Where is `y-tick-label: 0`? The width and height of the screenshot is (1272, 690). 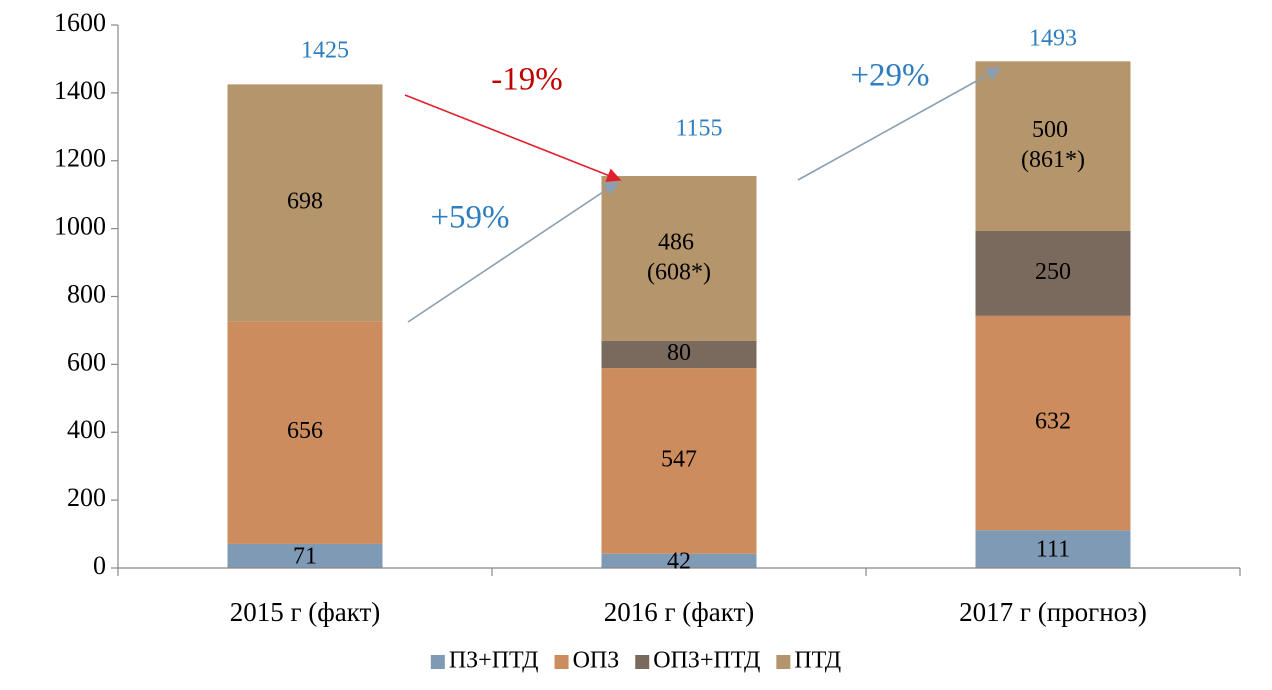
y-tick-label: 0 is located at coordinates (99, 565).